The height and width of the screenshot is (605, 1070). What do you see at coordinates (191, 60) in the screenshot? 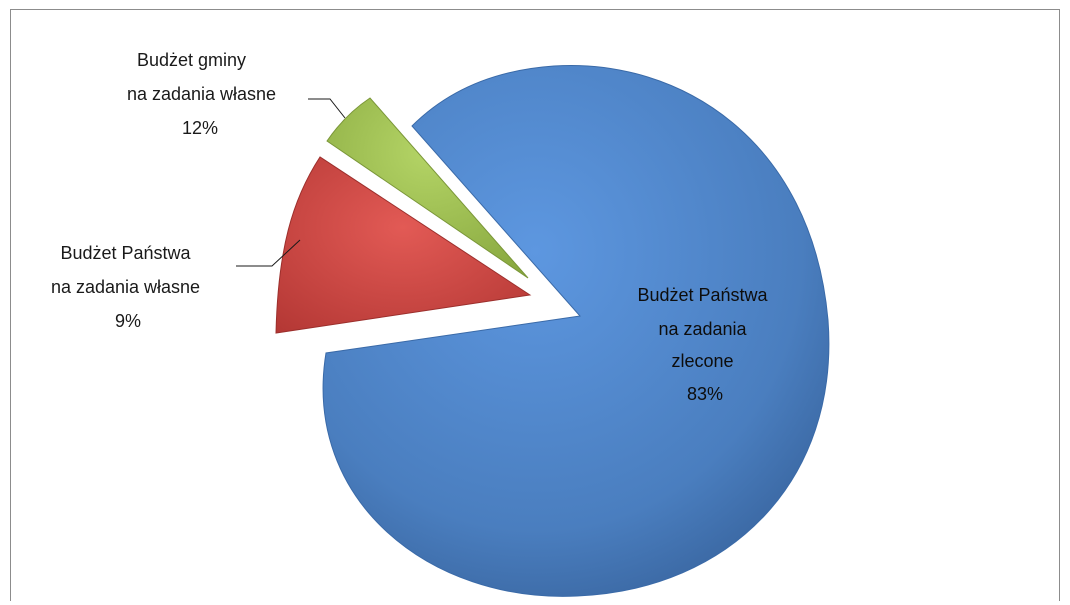
I see `label-line: Budżet gminy` at bounding box center [191, 60].